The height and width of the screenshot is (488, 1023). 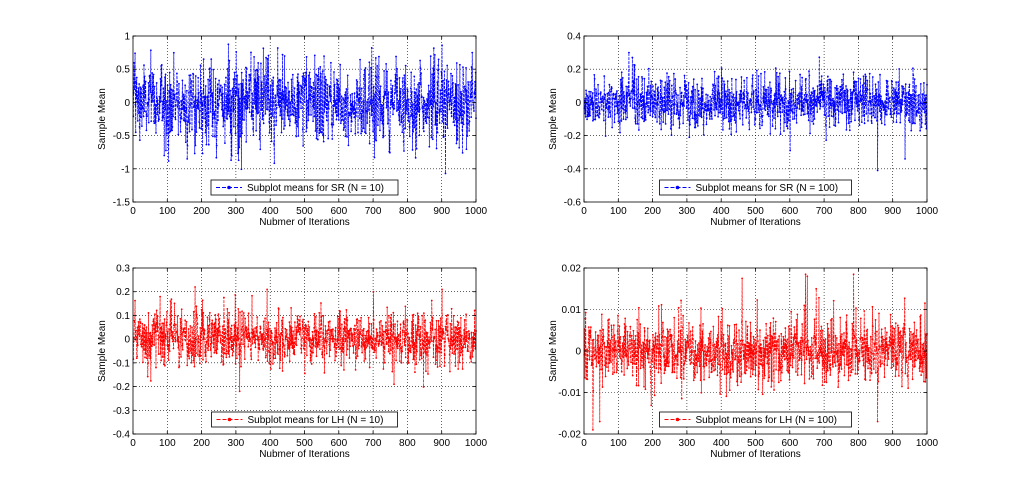 What do you see at coordinates (755, 211) in the screenshot?
I see `x-tick-label: 500` at bounding box center [755, 211].